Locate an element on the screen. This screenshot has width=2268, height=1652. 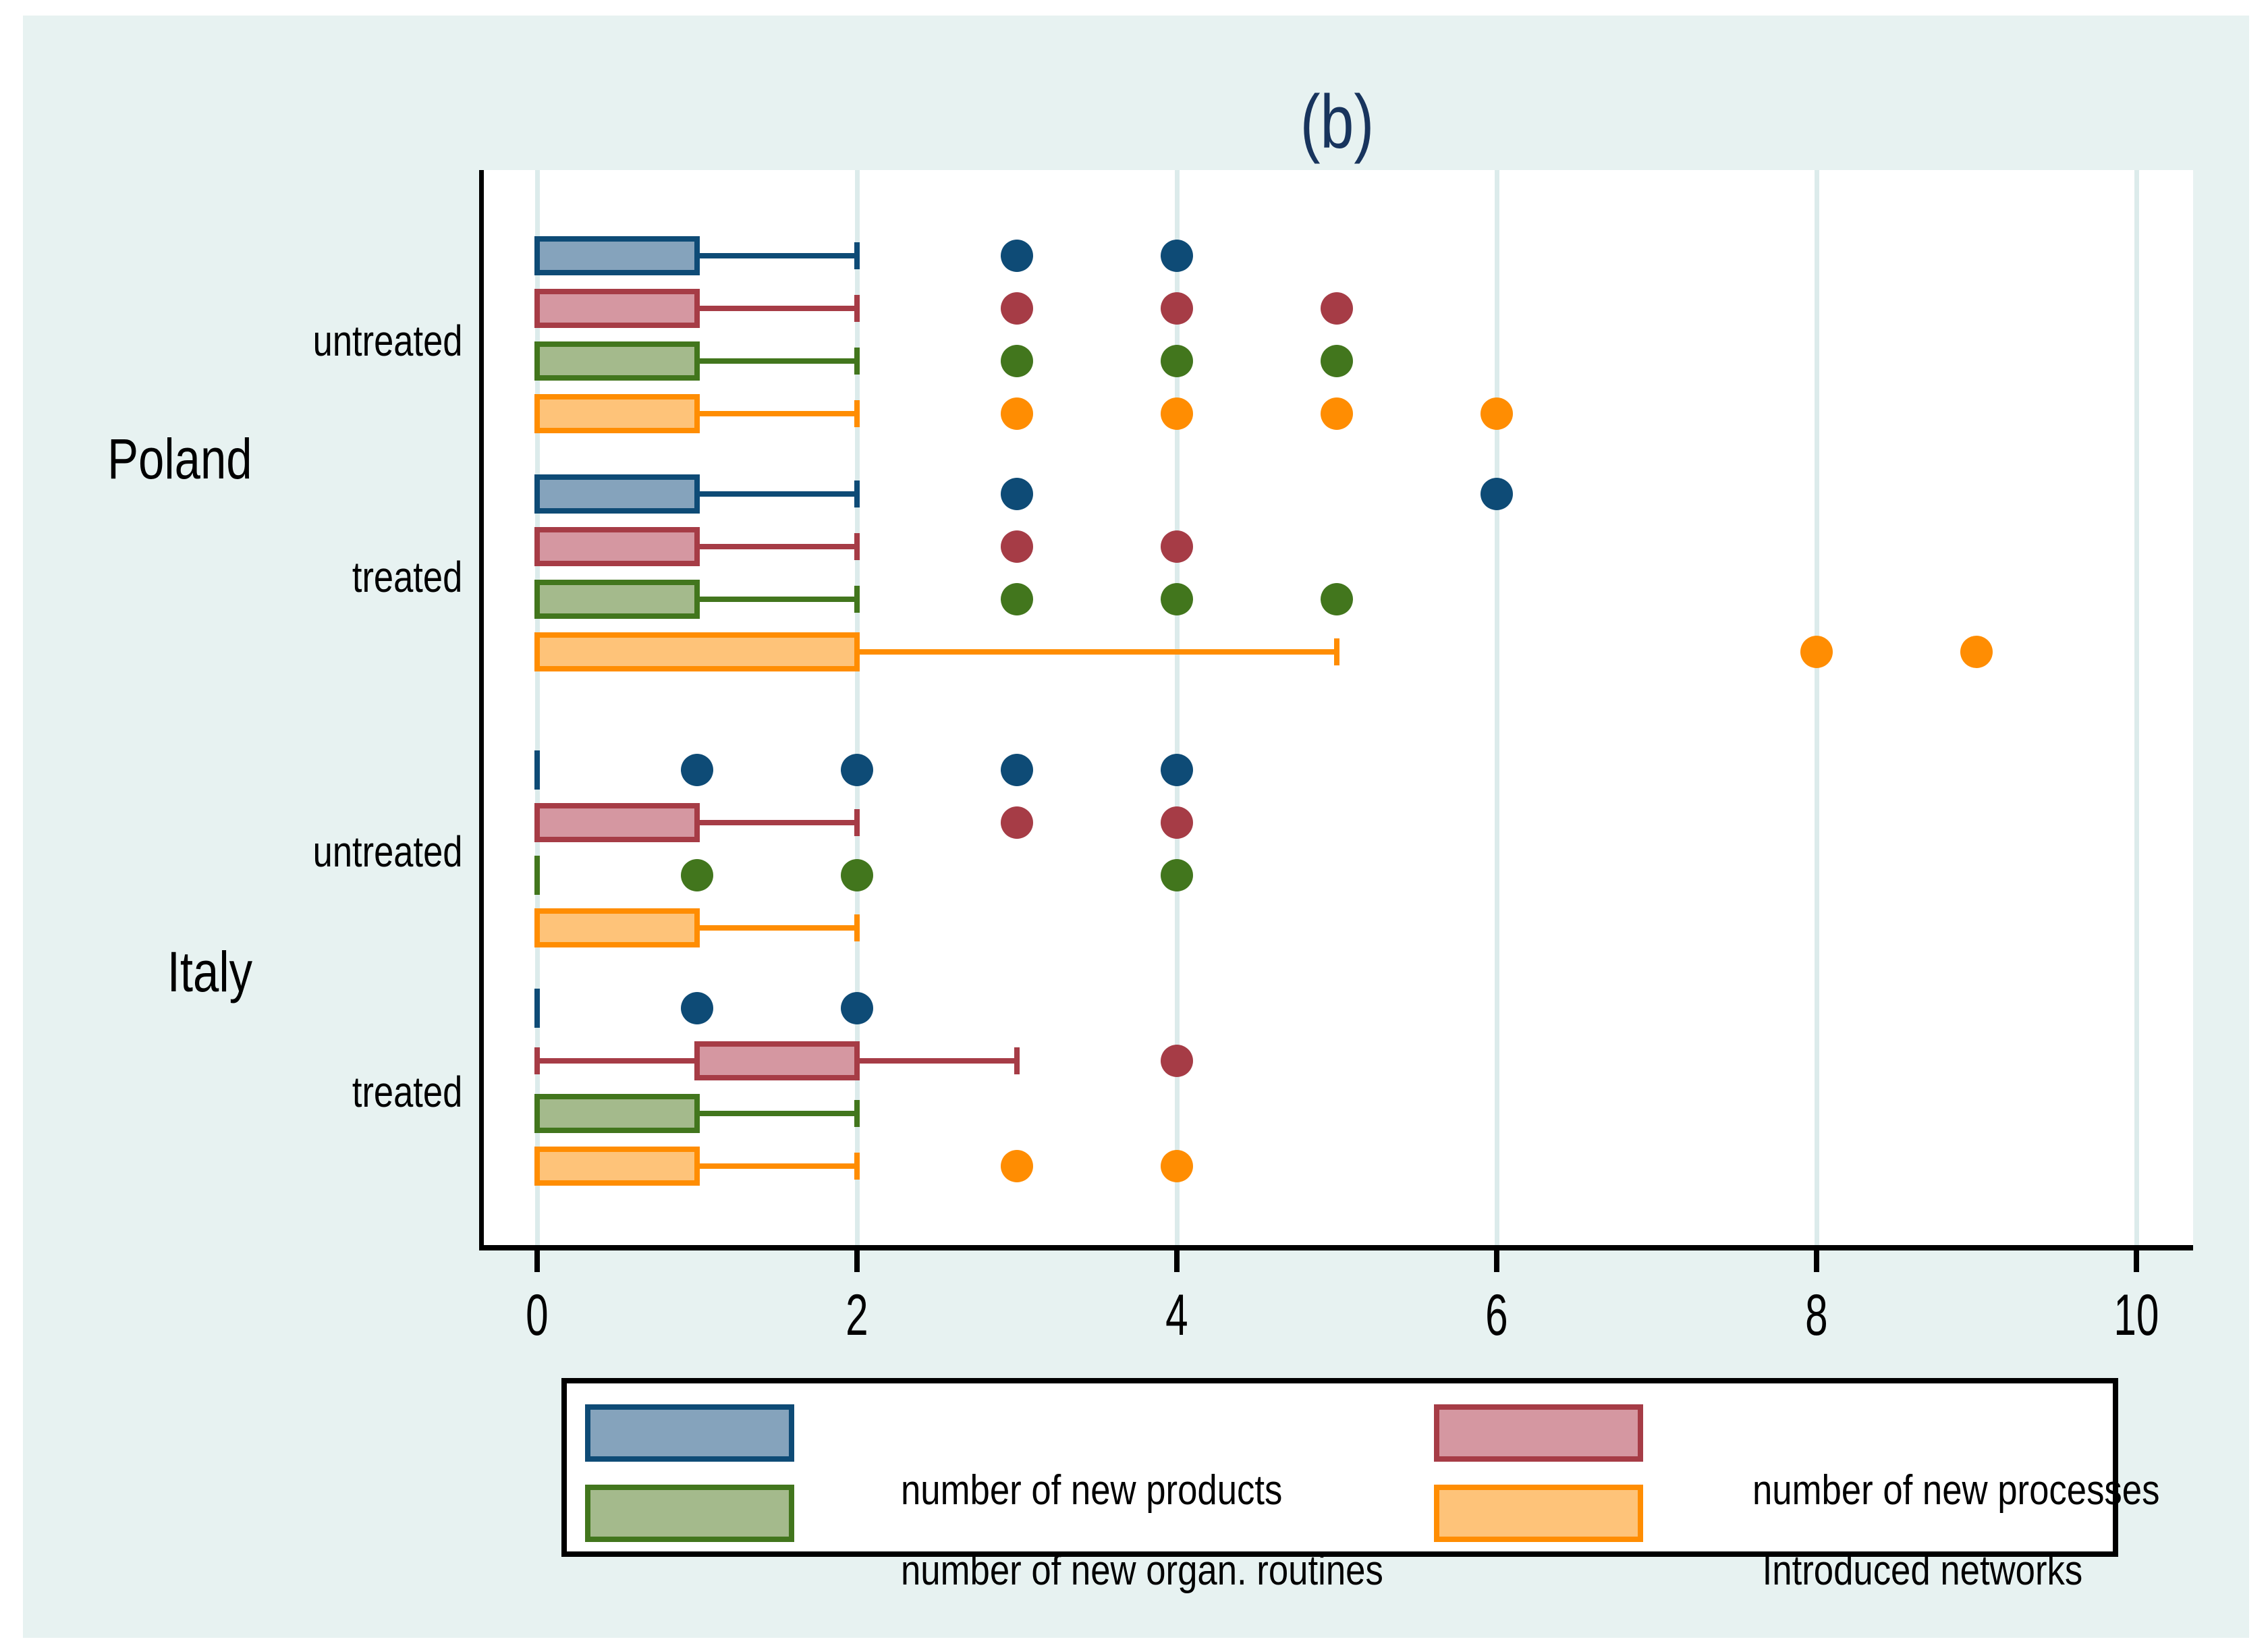
cohort-label-Italy-untreated: untreated is located at coordinates (293, 852).